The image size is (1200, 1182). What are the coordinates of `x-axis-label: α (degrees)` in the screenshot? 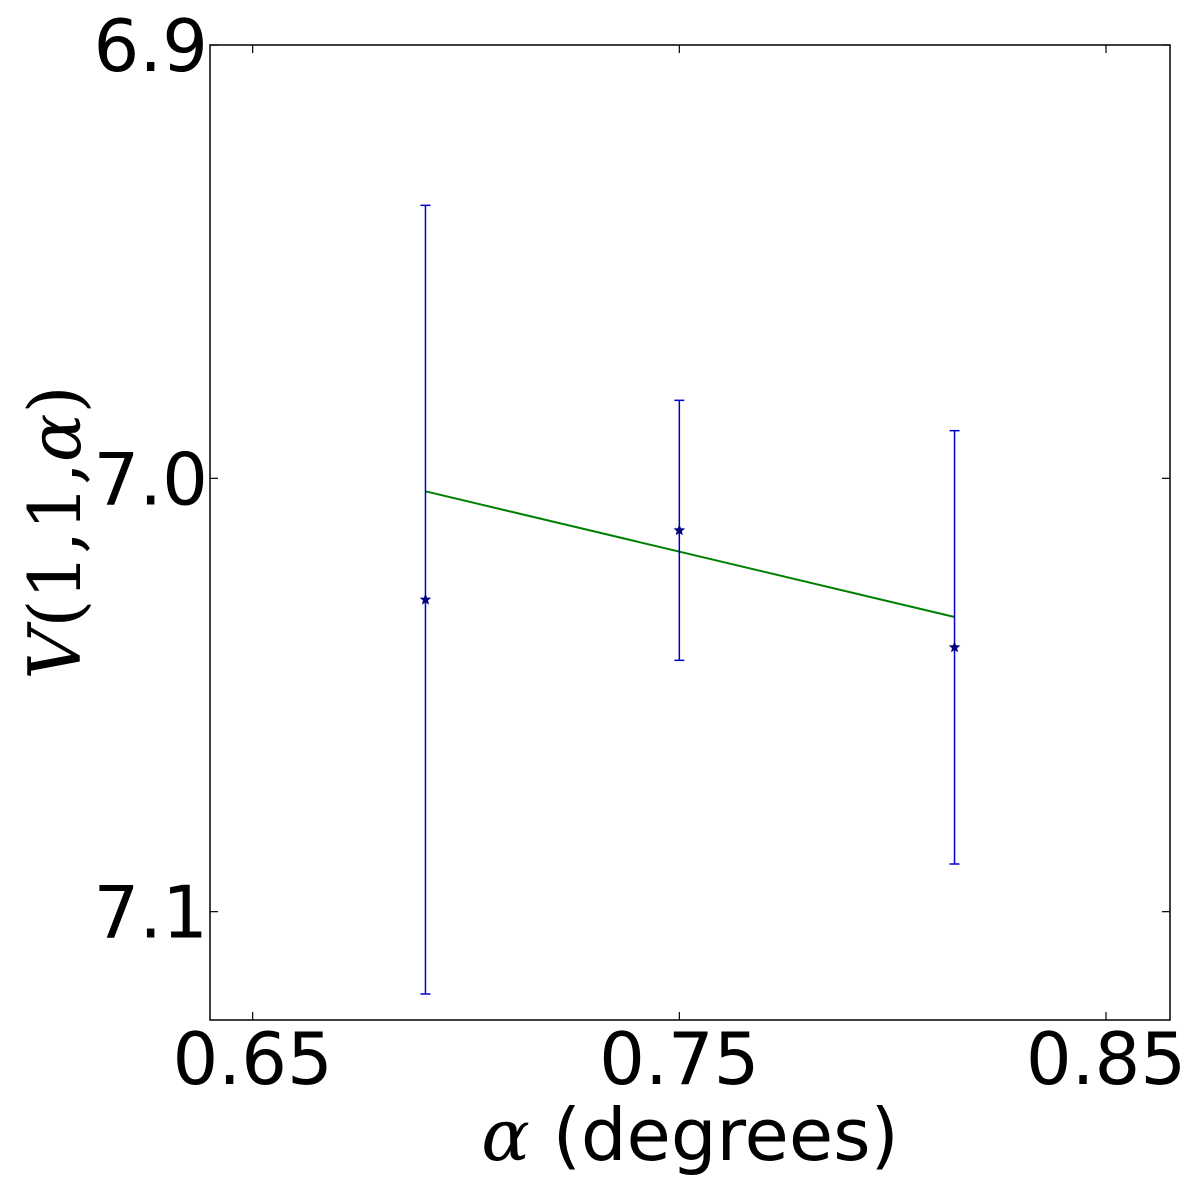 It's located at (690, 1135).